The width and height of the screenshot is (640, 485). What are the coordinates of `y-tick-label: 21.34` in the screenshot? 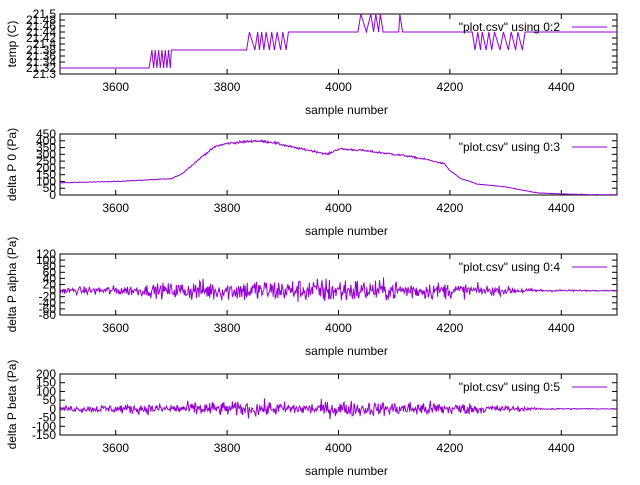 It's located at (41, 62).